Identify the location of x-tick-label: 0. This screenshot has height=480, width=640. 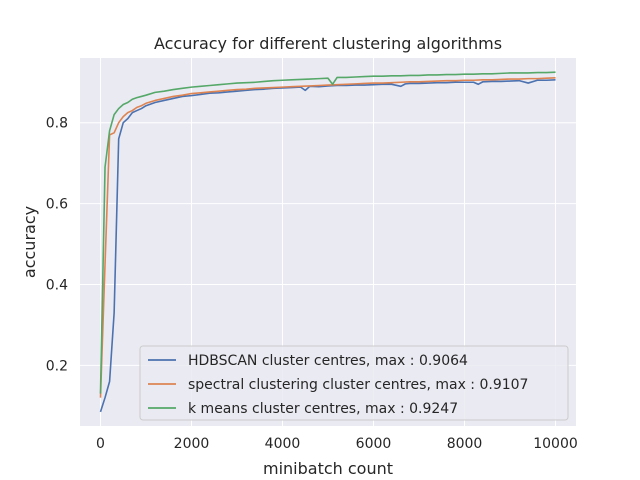
(100, 444).